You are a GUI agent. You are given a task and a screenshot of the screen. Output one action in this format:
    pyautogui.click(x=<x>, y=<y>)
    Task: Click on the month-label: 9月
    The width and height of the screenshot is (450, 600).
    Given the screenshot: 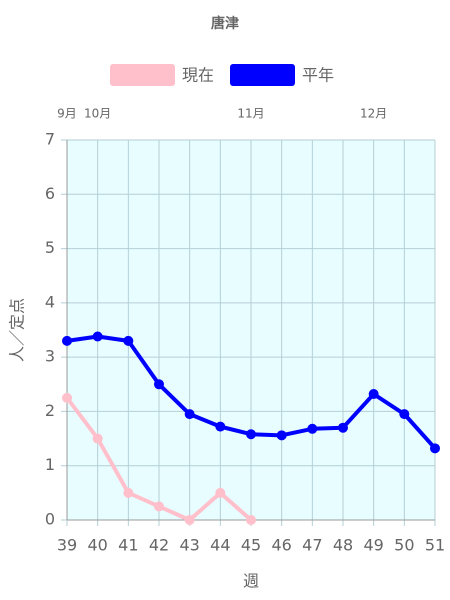 What is the action you would take?
    pyautogui.click(x=67, y=114)
    